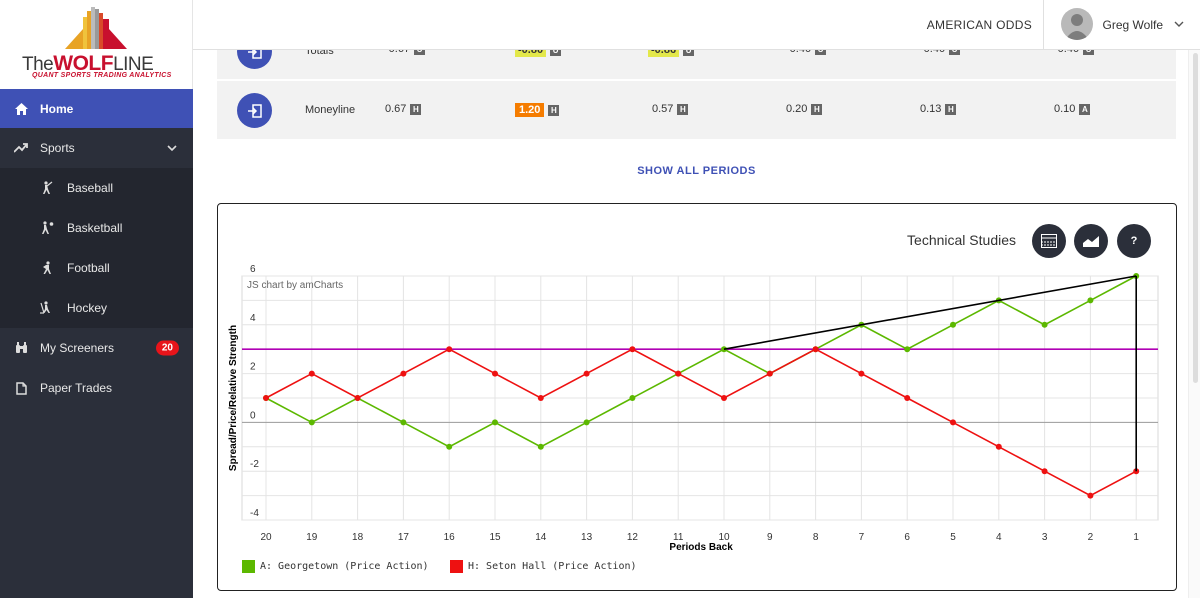  What do you see at coordinates (1043, 25) in the screenshot?
I see `topbar-divider` at bounding box center [1043, 25].